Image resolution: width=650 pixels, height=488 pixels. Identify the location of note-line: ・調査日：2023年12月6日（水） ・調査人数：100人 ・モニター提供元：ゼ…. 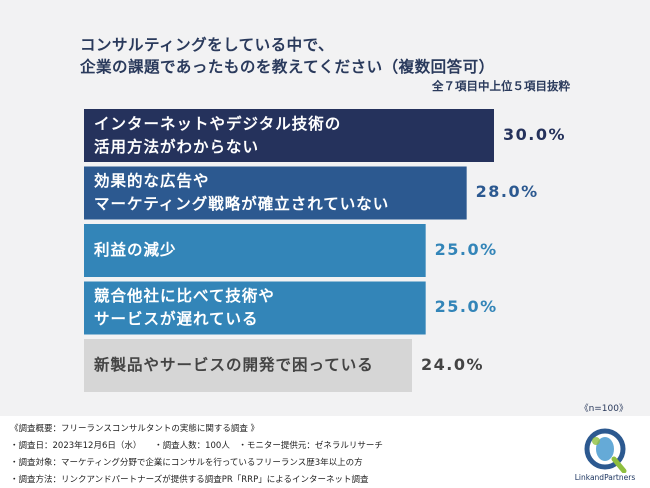
(196, 446).